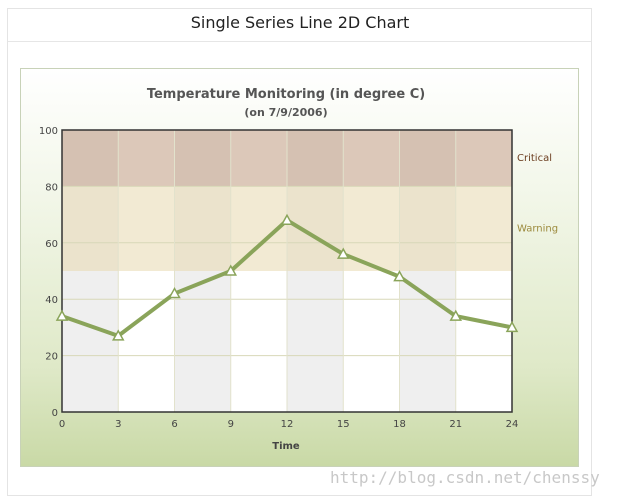 The height and width of the screenshot is (498, 617). What do you see at coordinates (300, 22) in the screenshot?
I see `page-title: Single Series Line 2D Chart` at bounding box center [300, 22].